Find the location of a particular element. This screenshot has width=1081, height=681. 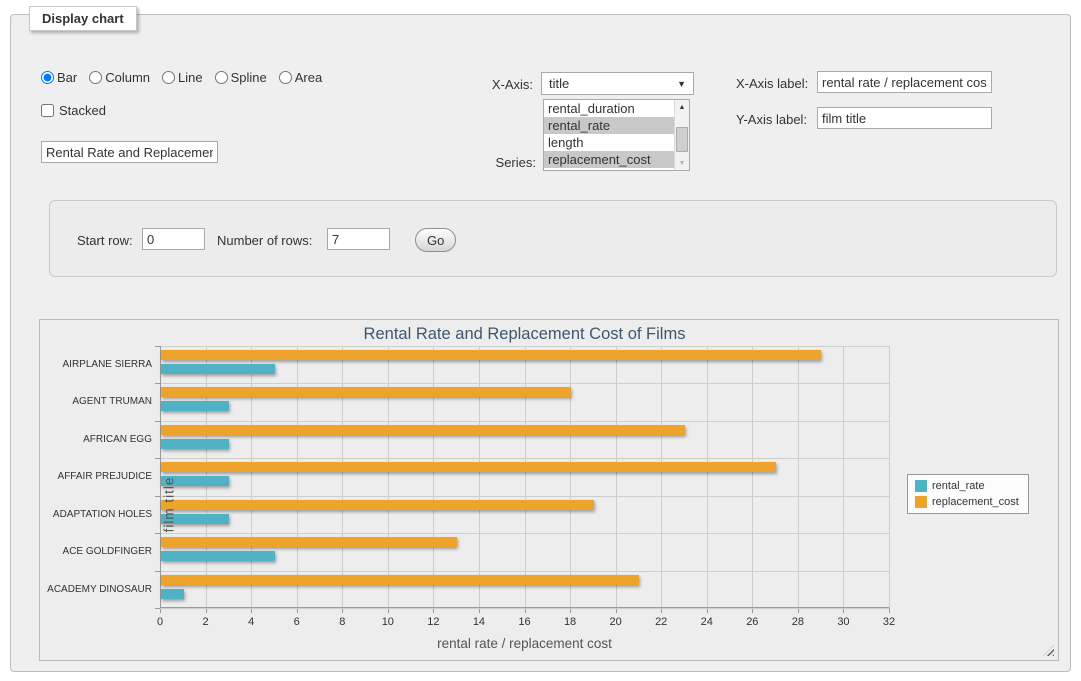

chart-type-label: Bar is located at coordinates (67, 77).